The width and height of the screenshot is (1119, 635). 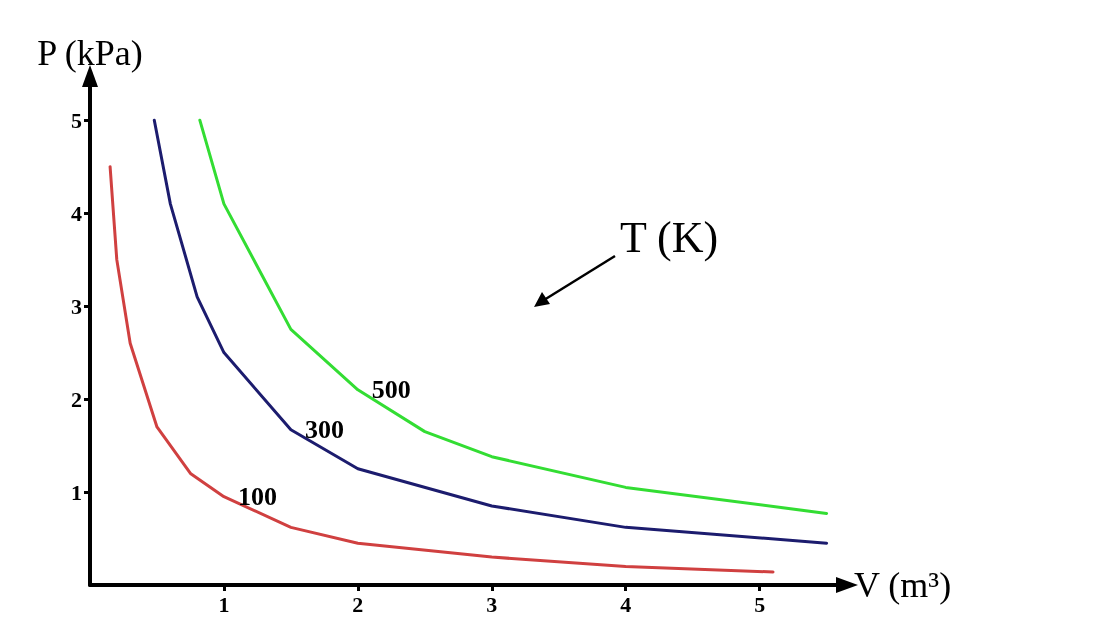 What do you see at coordinates (90, 53) in the screenshot?
I see `y-axis-title: P (kPa)` at bounding box center [90, 53].